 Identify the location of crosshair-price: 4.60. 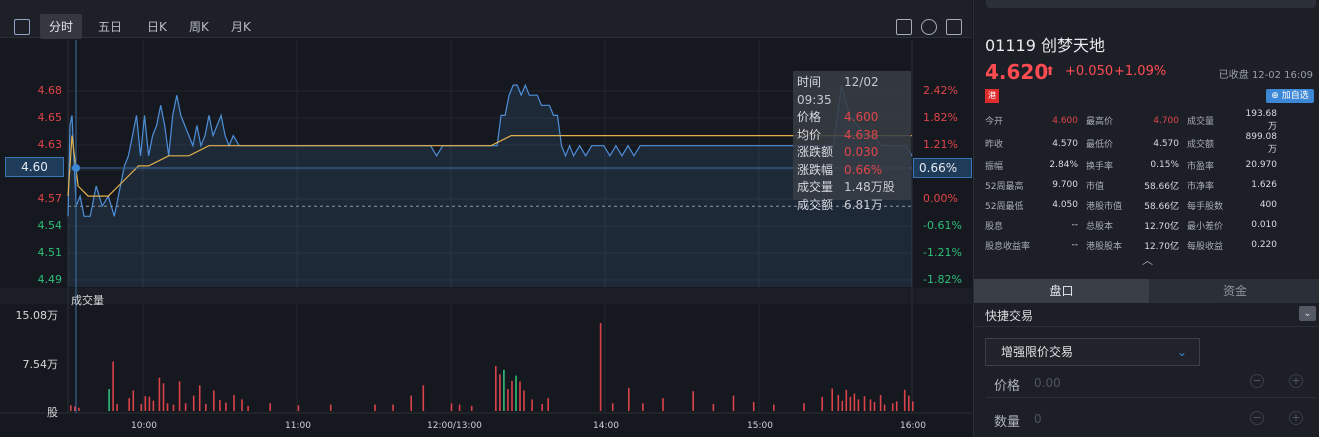
(34, 167).